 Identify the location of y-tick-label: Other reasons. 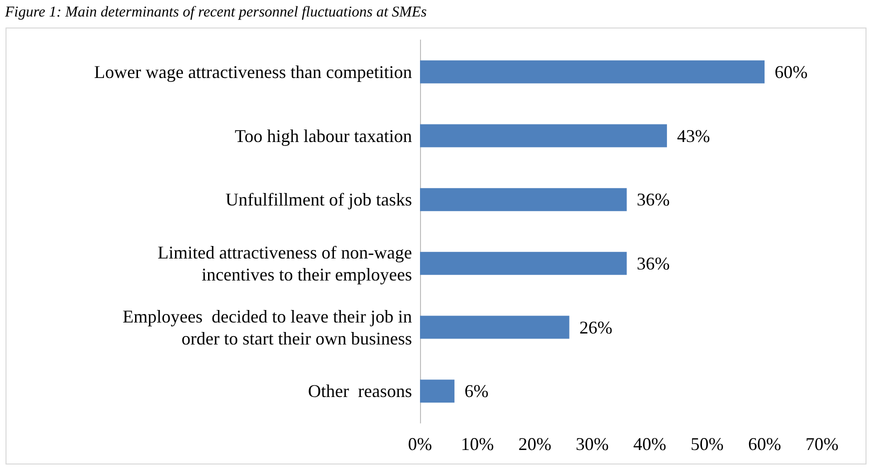
(360, 391).